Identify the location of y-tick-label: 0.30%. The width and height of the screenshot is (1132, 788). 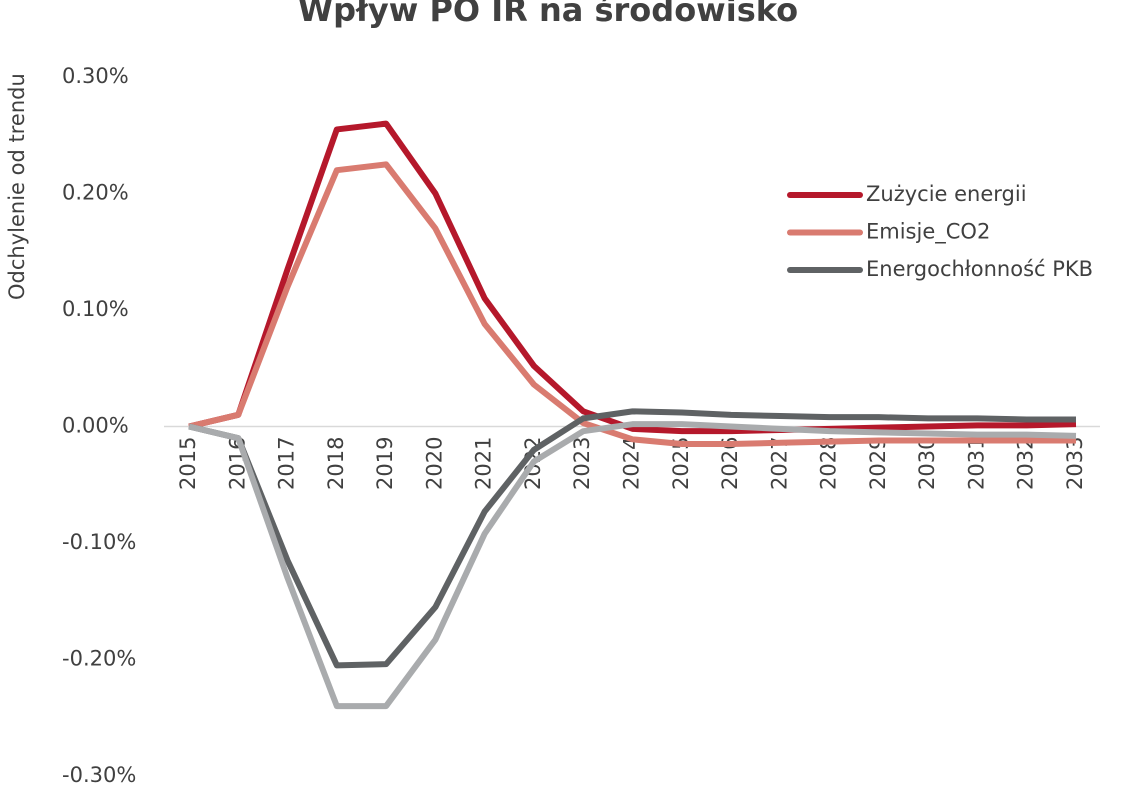
(95, 76).